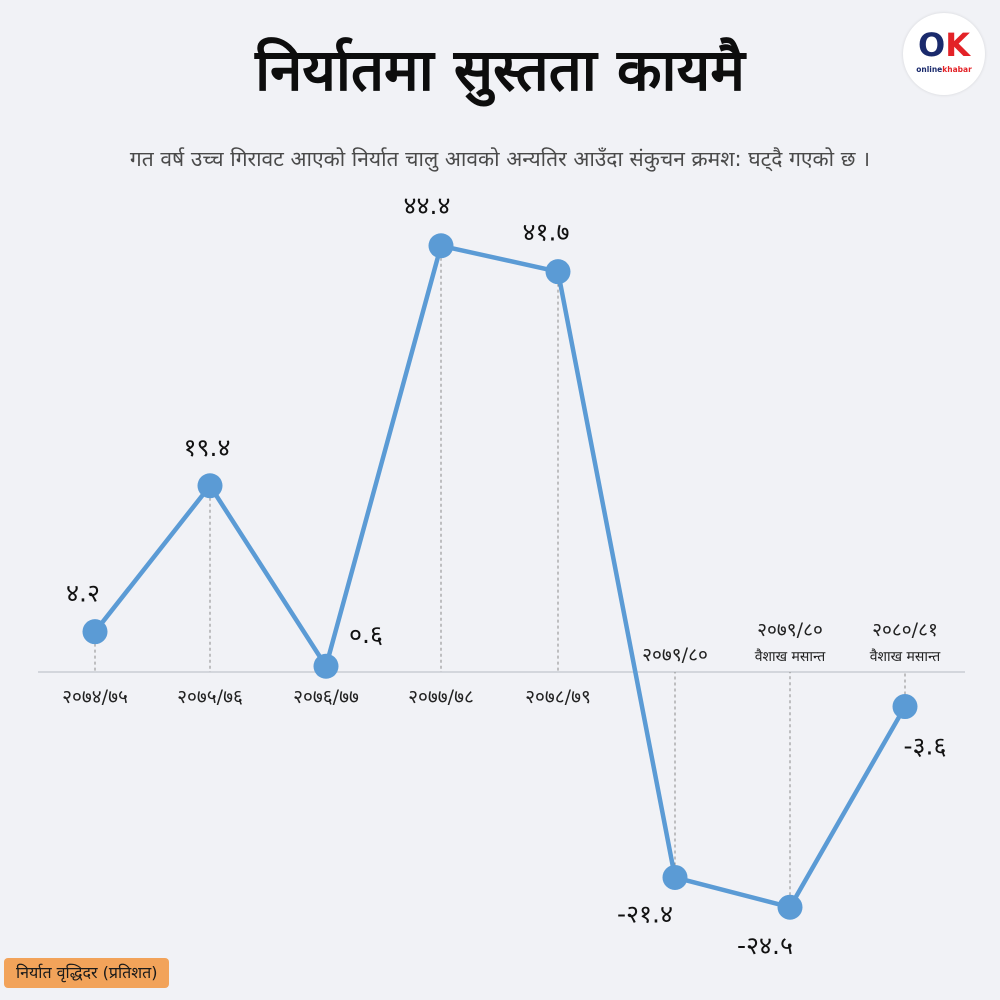 The image size is (1000, 1000). I want to click on x-tick-label-6: २०७९/८०, so click(675, 655).